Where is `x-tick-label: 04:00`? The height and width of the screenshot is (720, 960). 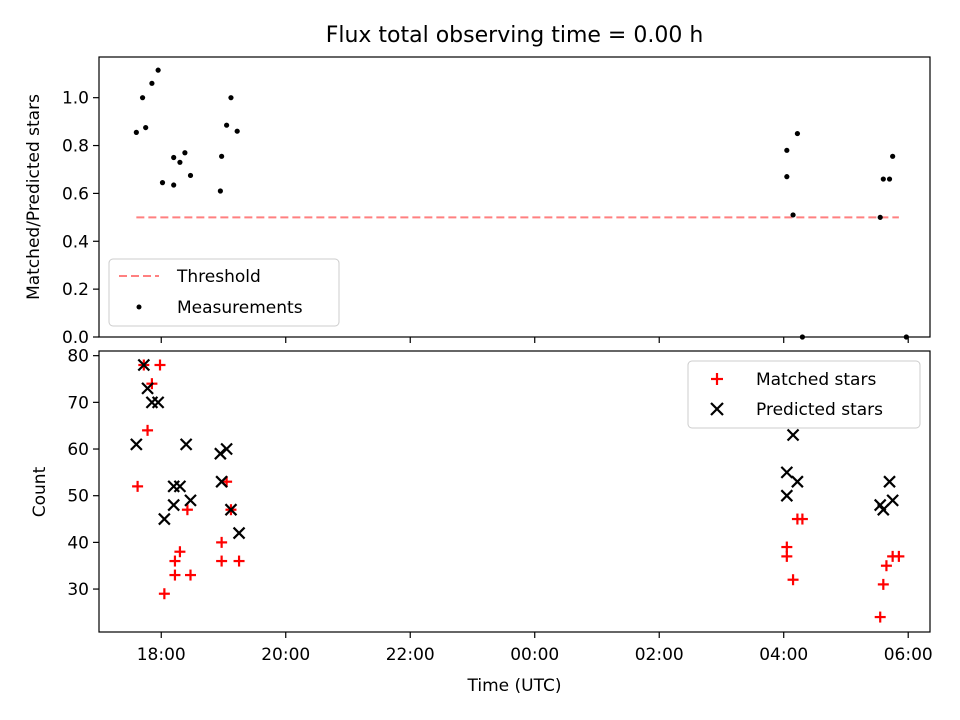
x-tick-label: 04:00 is located at coordinates (783, 655).